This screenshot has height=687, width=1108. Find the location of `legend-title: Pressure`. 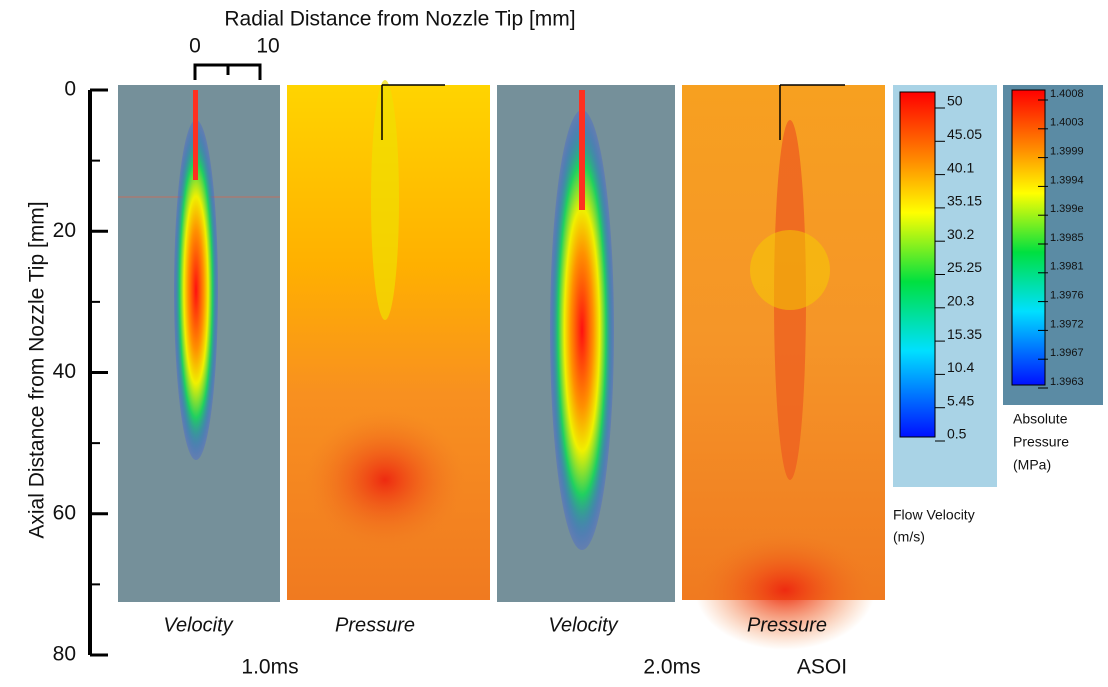

legend-title: Pressure is located at coordinates (1041, 442).